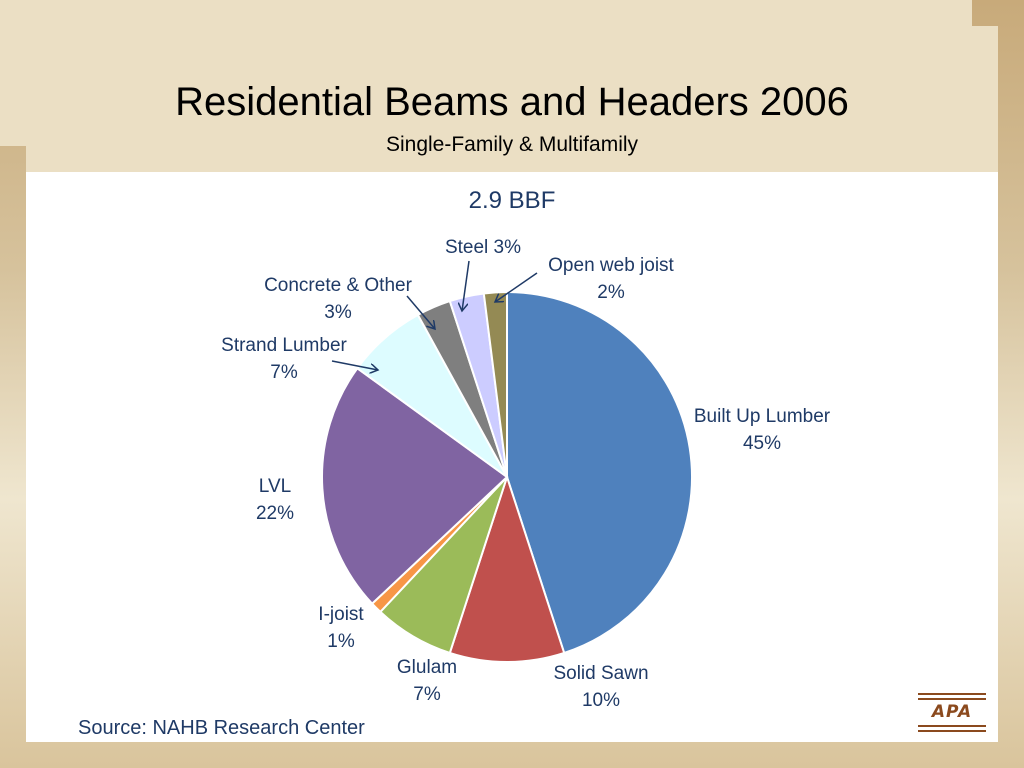  I want to click on label-i-joist: I-joist 1%, so click(341, 628).